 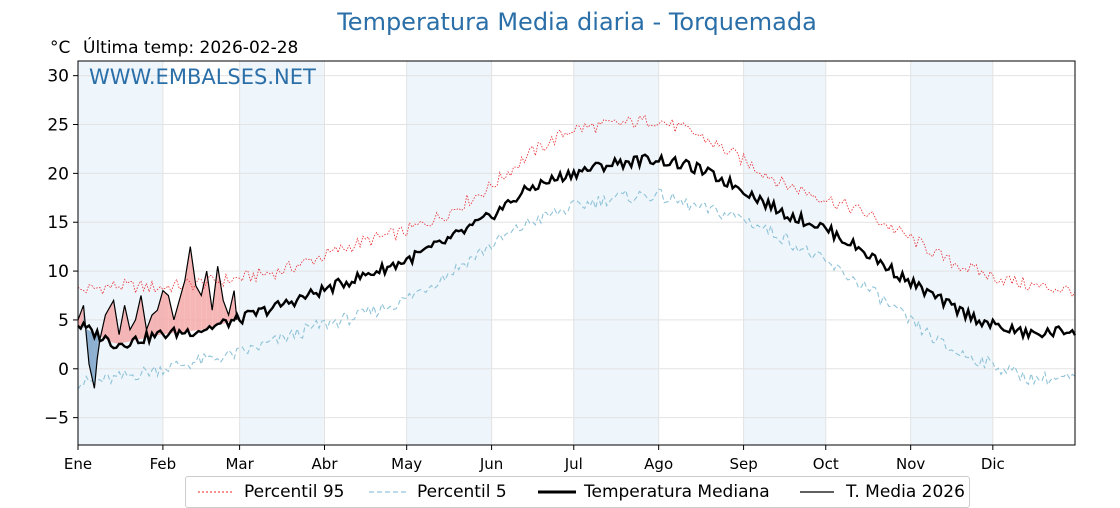 I want to click on y-tick-label: 30, so click(x=58, y=77).